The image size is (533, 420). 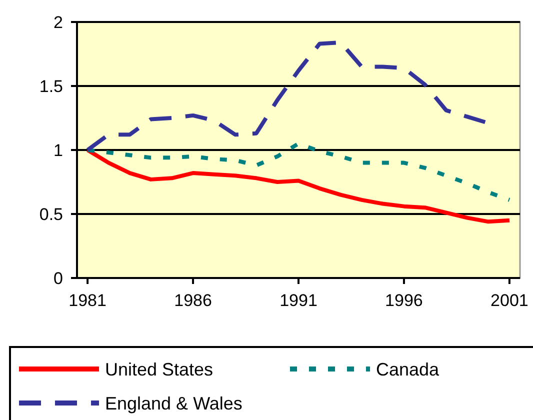 What do you see at coordinates (58, 22) in the screenshot?
I see `y-tick-label: 2` at bounding box center [58, 22].